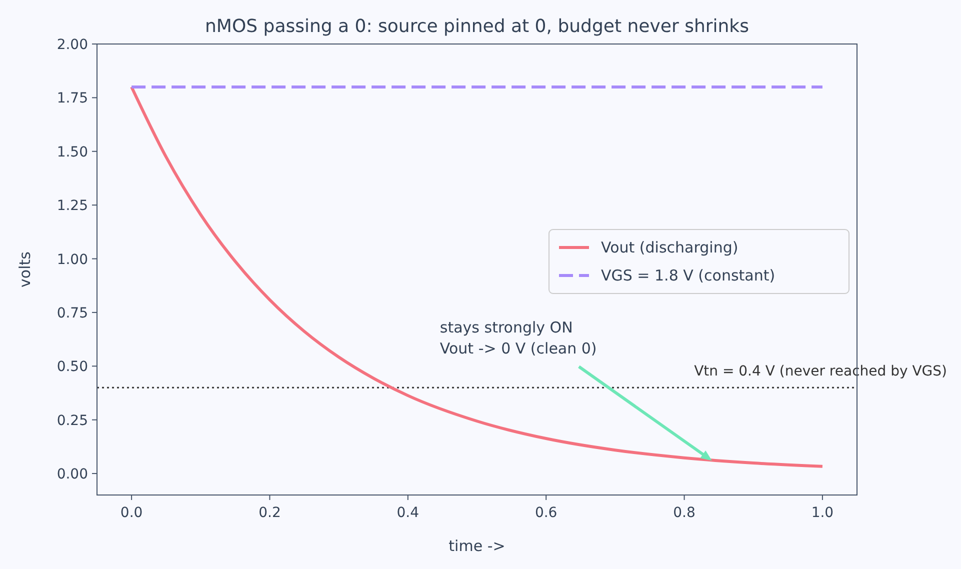  Describe the element at coordinates (688, 275) in the screenshot. I see `legend-label: VGS = 1.8 V (constant)` at that location.